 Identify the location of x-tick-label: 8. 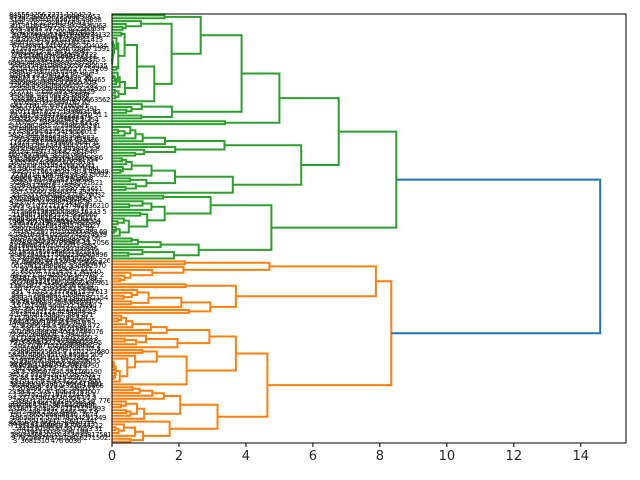
(380, 456).